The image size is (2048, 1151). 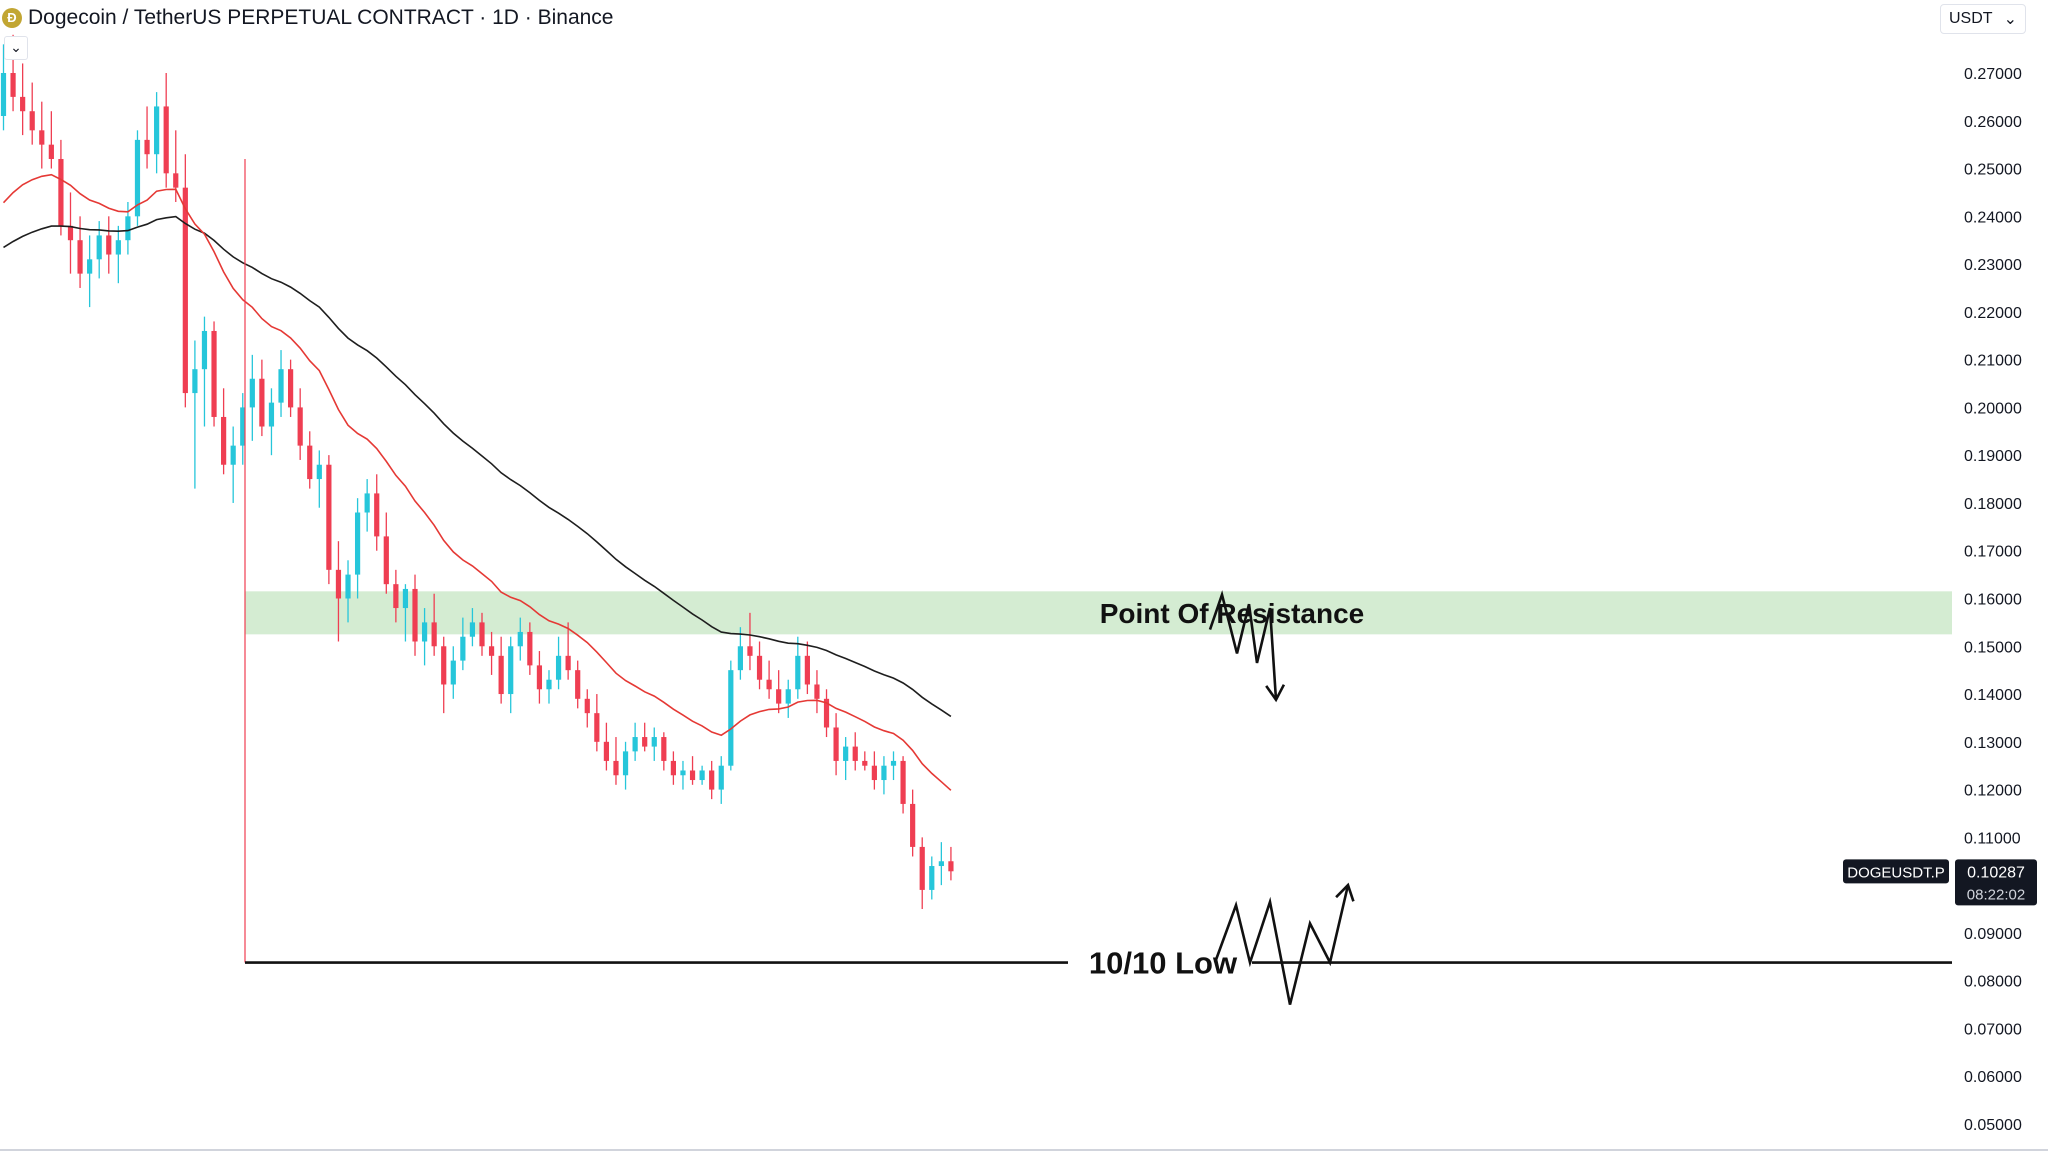 What do you see at coordinates (1993, 647) in the screenshot?
I see `y-tick-label: 0.15000` at bounding box center [1993, 647].